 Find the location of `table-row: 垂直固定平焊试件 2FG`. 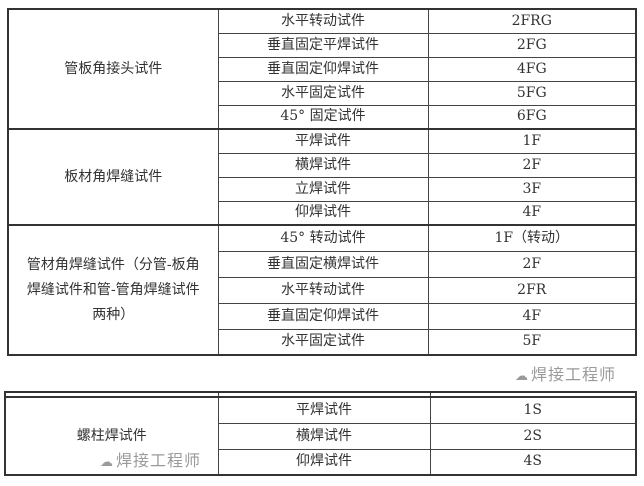

table-row: 垂直固定平焊试件 2FG is located at coordinates (322, 45).